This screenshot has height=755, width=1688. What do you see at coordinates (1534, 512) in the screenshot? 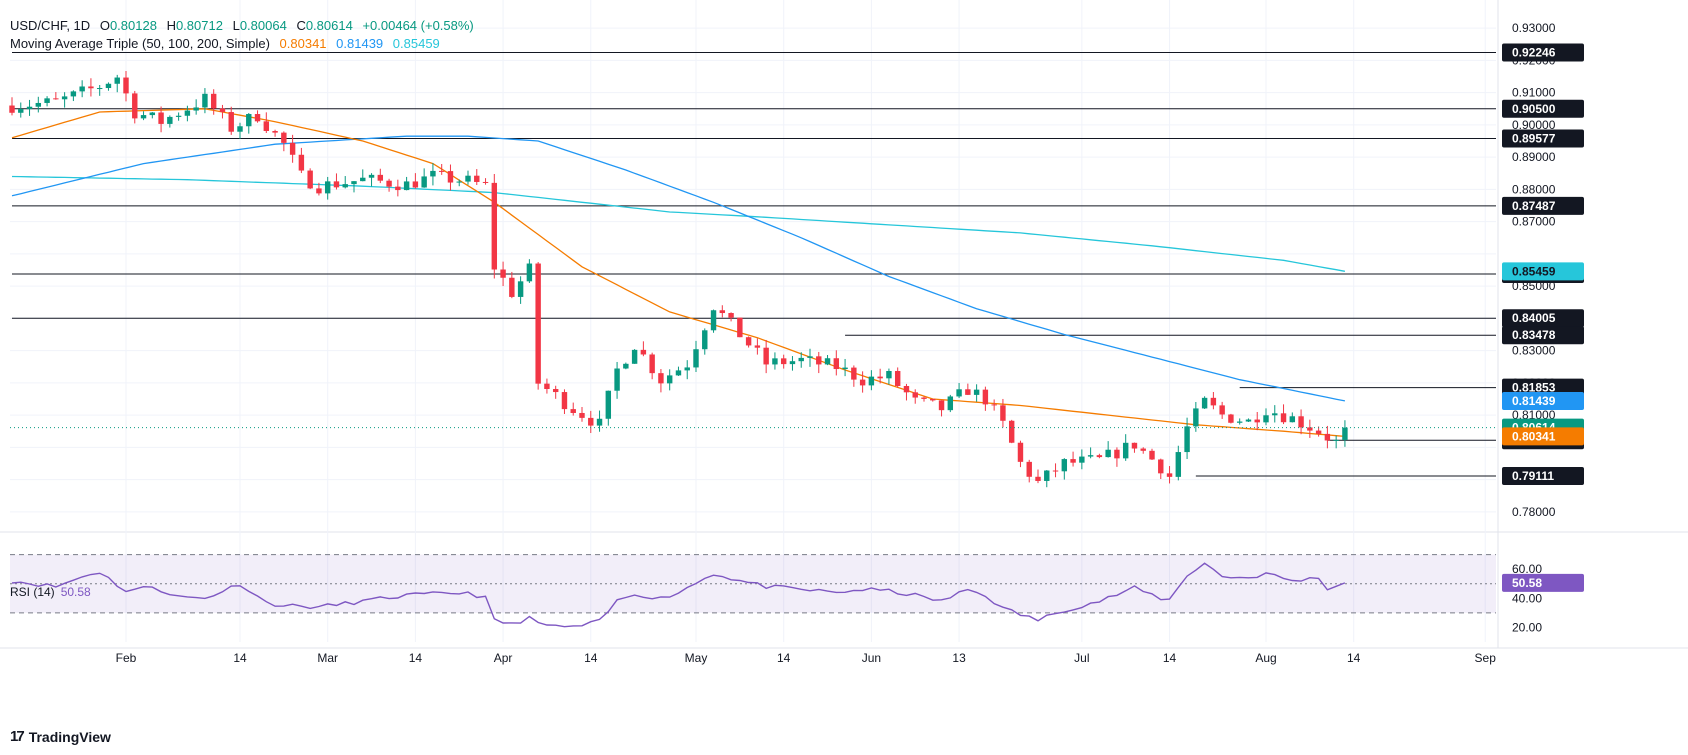
I see `price-tick-label: 0.78000` at bounding box center [1534, 512].